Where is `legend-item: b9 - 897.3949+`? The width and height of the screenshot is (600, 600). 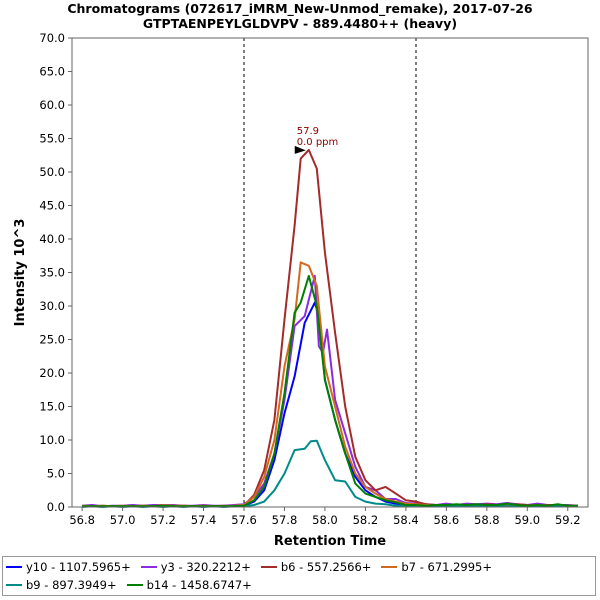
legend-item: b9 - 897.3949+ is located at coordinates (61, 585).